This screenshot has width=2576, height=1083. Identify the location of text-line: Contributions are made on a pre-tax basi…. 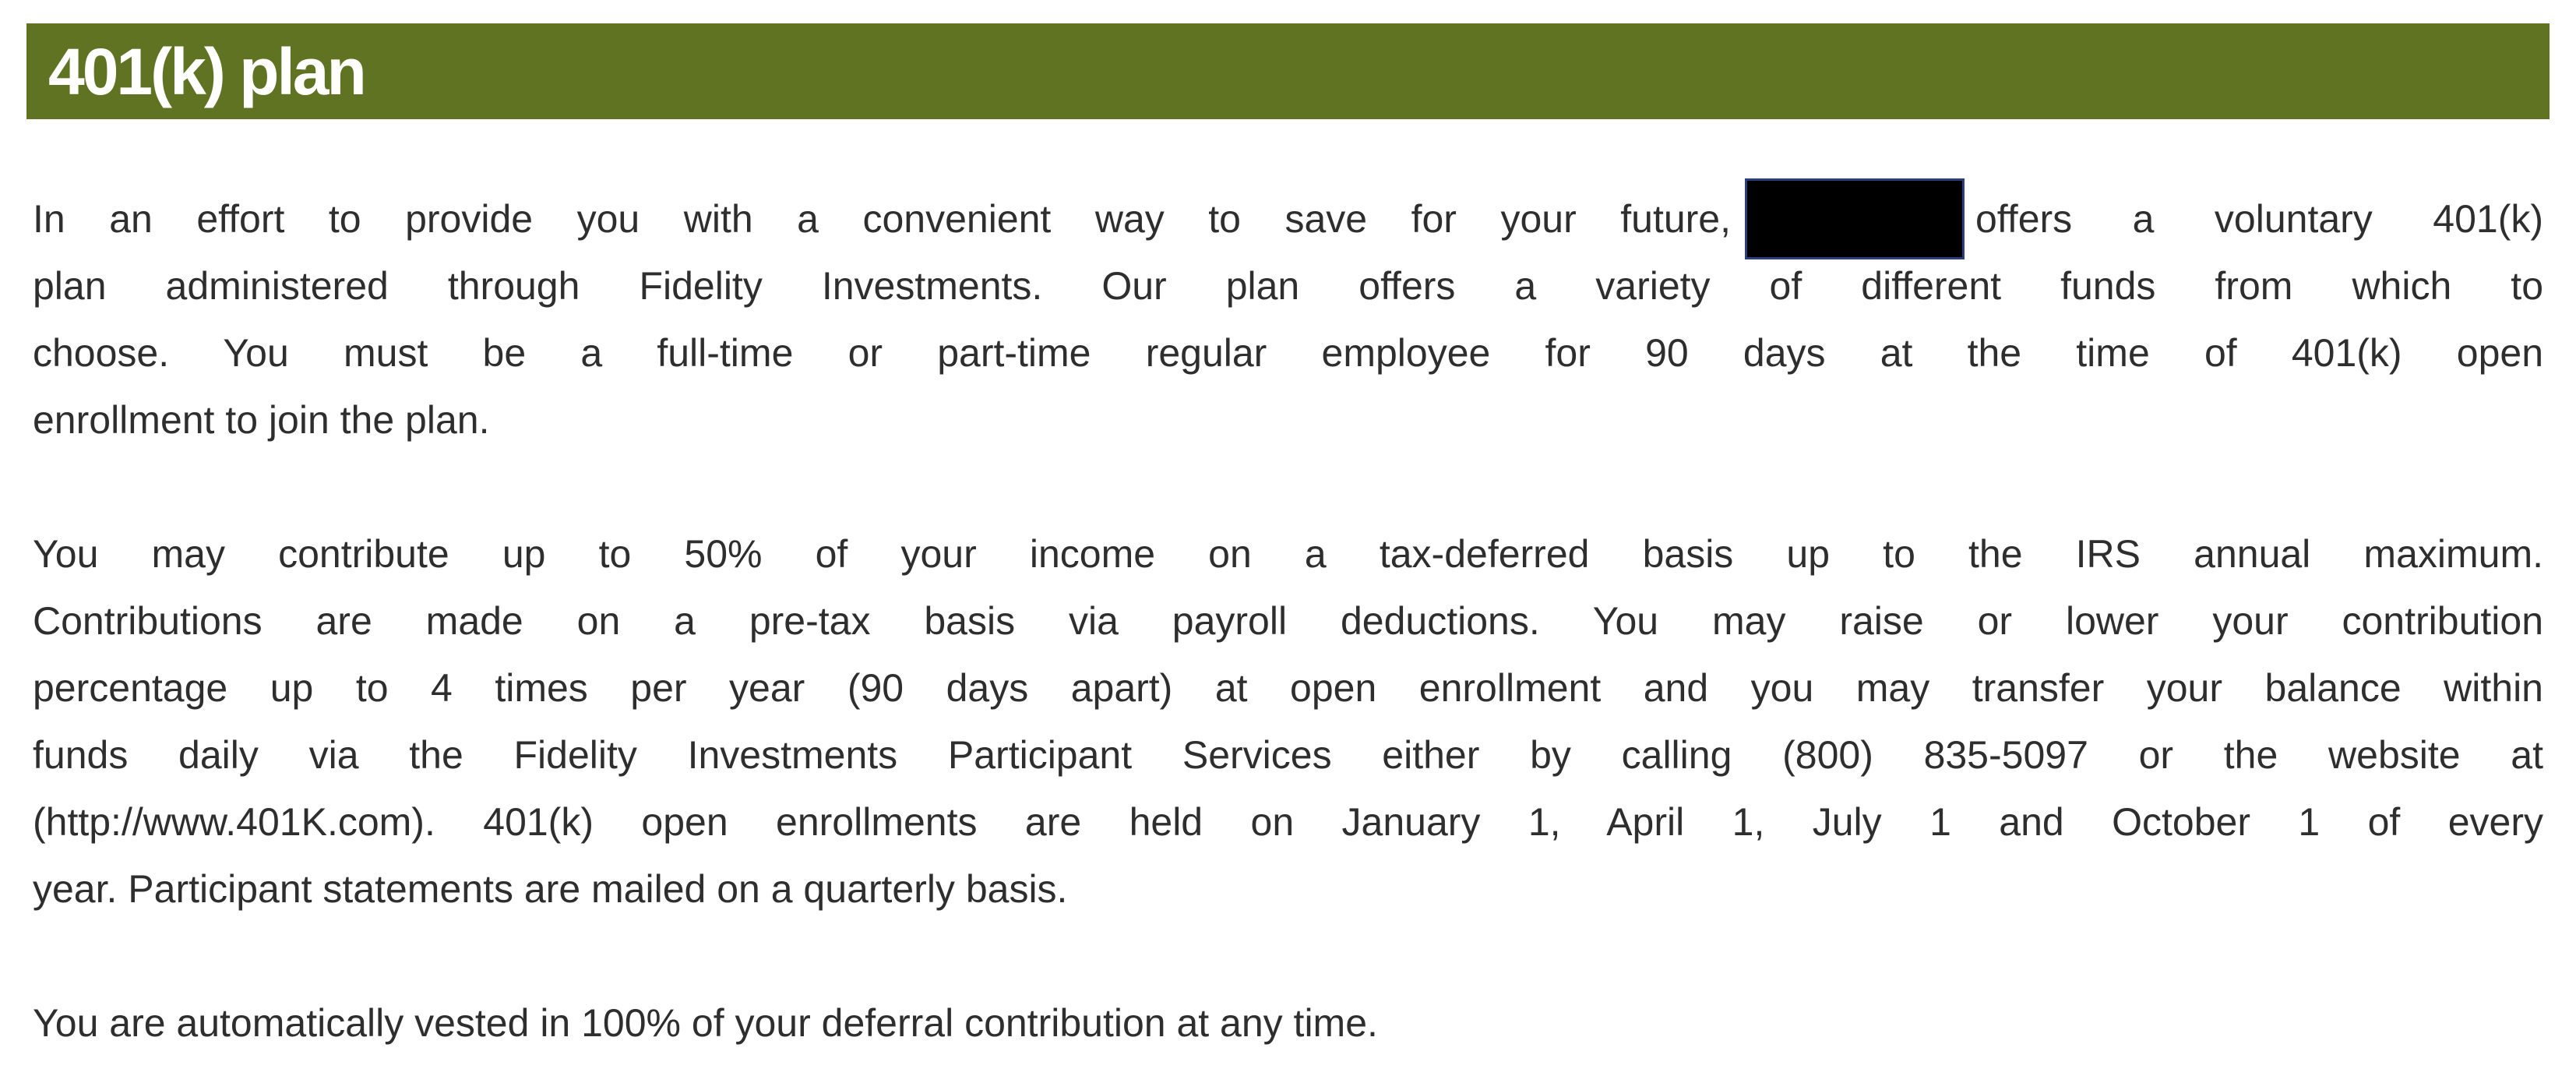
(1288, 621).